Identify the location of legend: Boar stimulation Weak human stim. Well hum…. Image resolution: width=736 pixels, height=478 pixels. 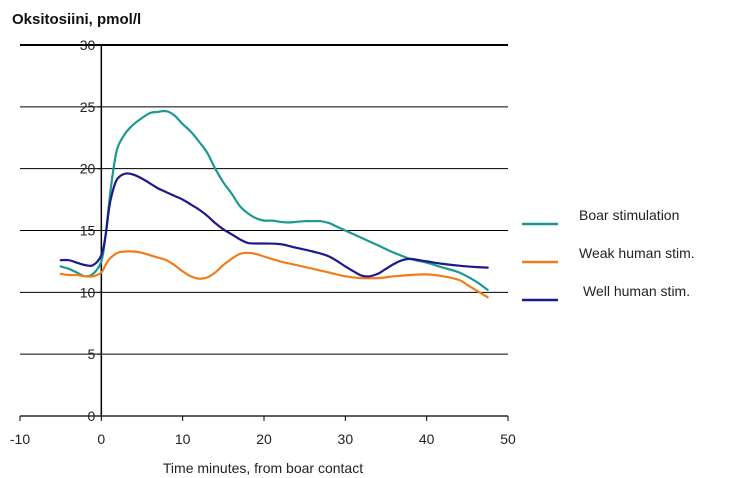
(608, 254).